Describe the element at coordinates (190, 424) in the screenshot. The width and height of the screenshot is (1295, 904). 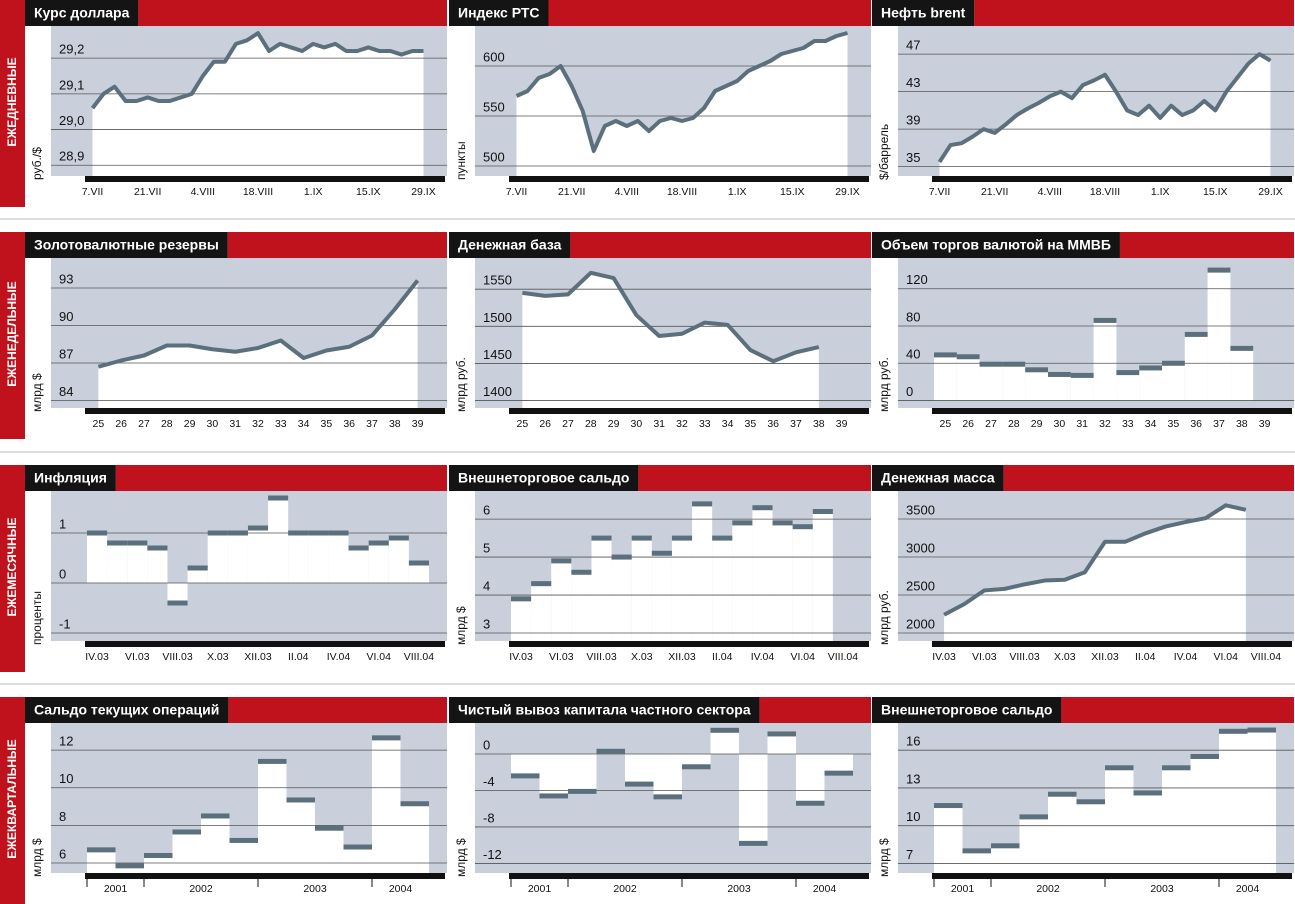
I see `x-tick-label: 29` at that location.